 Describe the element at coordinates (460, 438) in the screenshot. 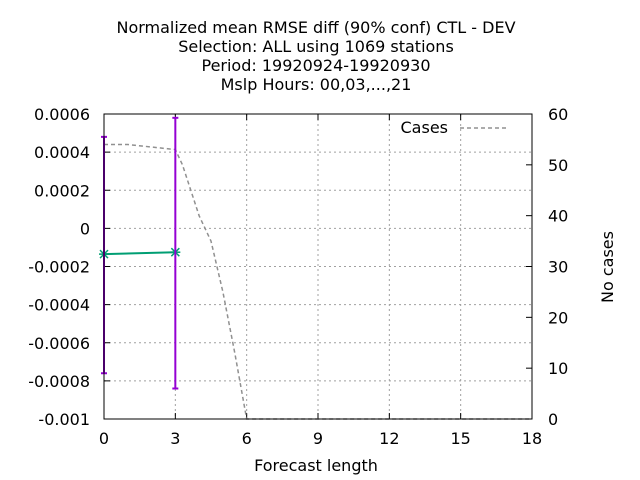

I see `x-tick-label: 15` at that location.